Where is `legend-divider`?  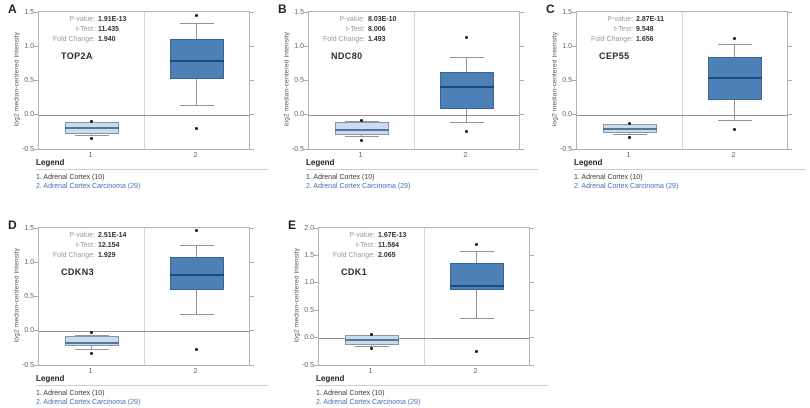
legend-divider is located at coordinates (432, 385).